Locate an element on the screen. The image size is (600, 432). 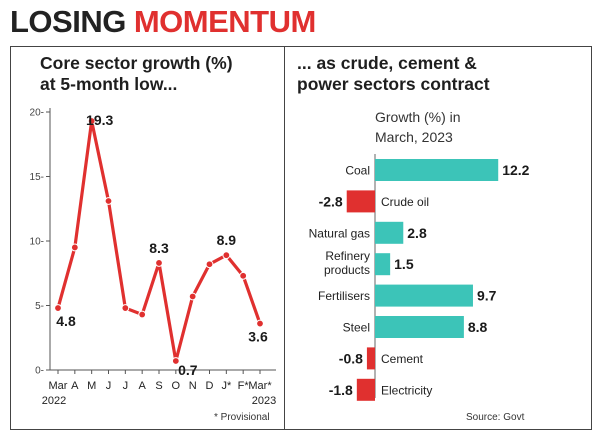
bar-category-label: Cement is located at coordinates (402, 359).